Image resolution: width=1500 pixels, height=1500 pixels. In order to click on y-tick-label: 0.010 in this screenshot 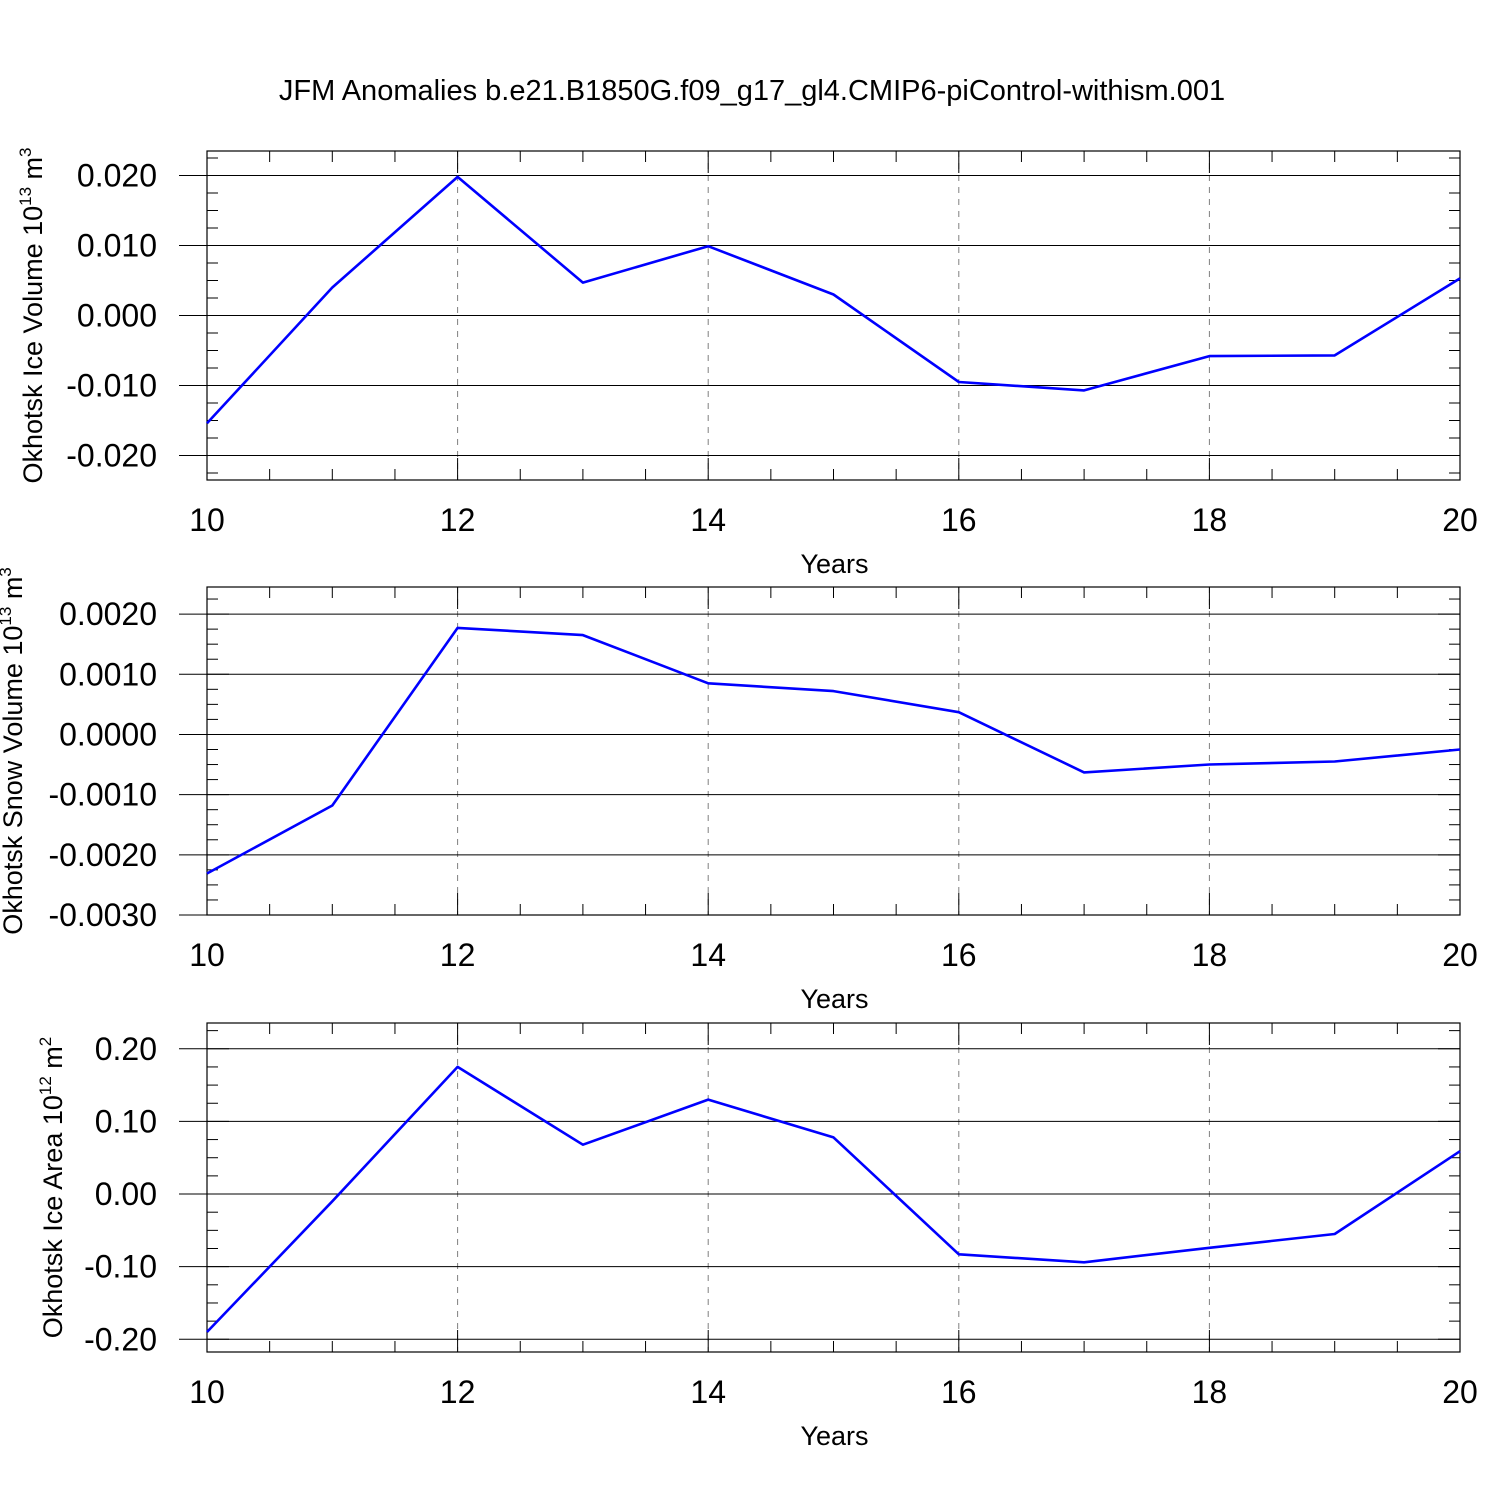, I will do `click(117, 246)`.